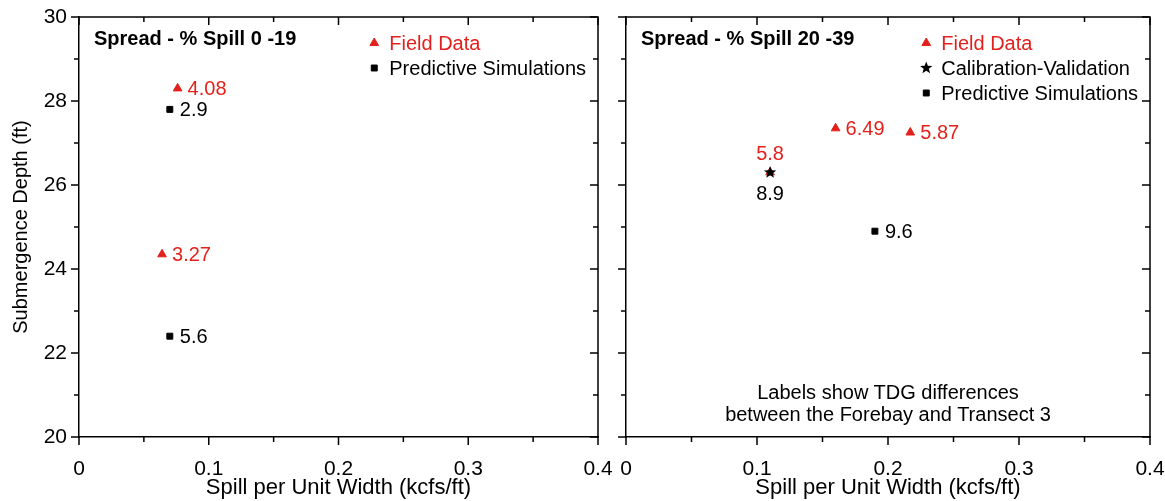 Image resolution: width=1165 pixels, height=501 pixels. Describe the element at coordinates (748, 38) in the screenshot. I see `text: Spread - % Spill 20 -39` at that location.